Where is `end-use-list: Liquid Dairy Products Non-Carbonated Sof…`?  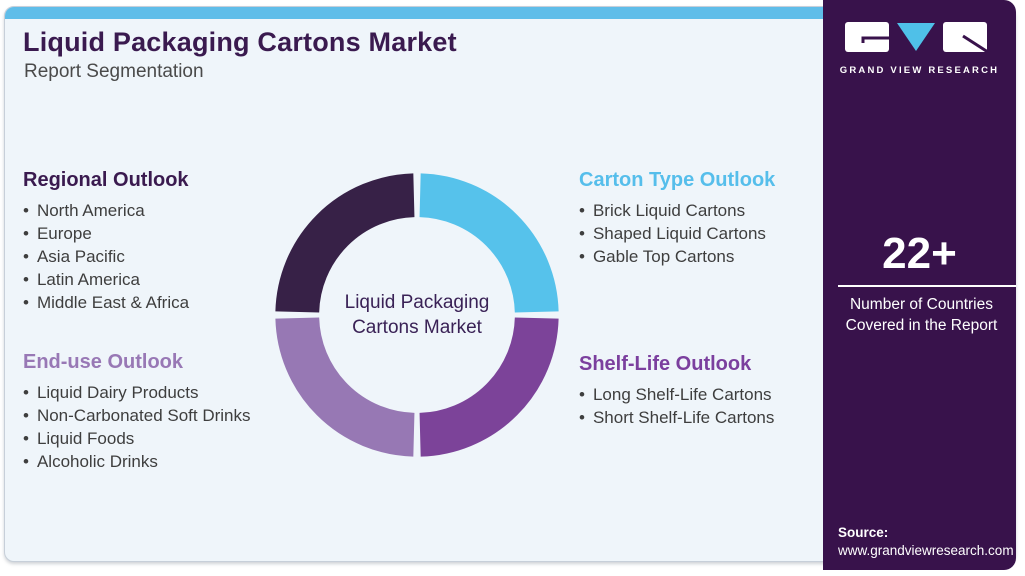
end-use-list: Liquid Dairy Products Non-Carbonated Sof… is located at coordinates (137, 427).